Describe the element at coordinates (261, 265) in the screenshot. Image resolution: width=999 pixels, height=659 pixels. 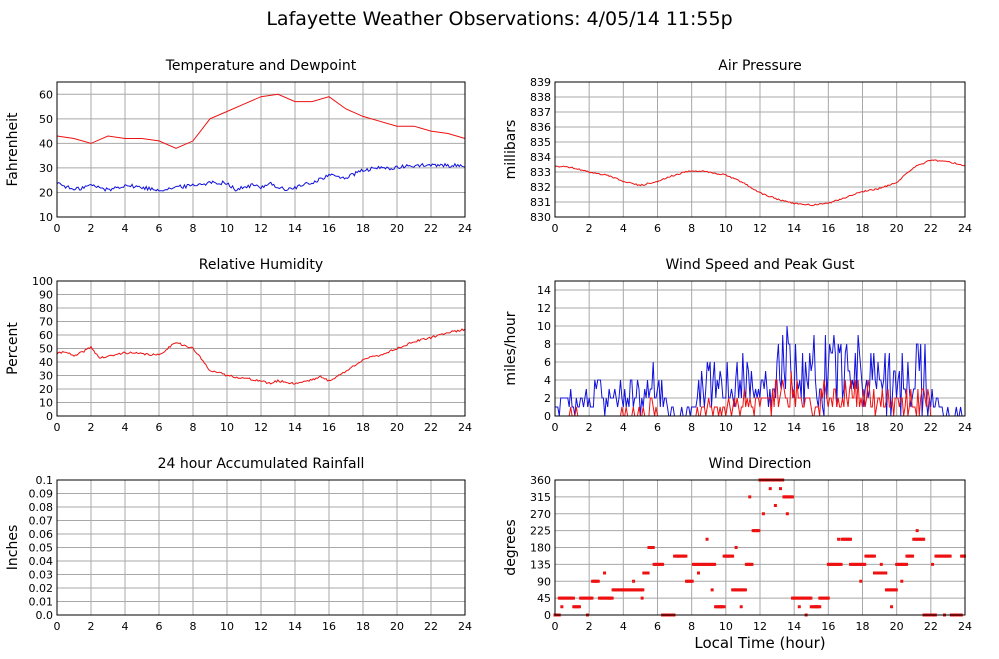
I see `chart-title: Relative Humidity` at that location.